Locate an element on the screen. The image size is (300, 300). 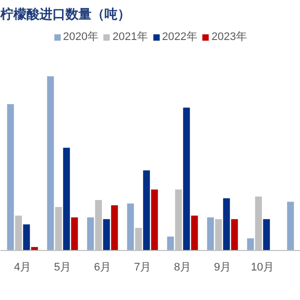
x-tick-label: 8月 is located at coordinates (183, 268).